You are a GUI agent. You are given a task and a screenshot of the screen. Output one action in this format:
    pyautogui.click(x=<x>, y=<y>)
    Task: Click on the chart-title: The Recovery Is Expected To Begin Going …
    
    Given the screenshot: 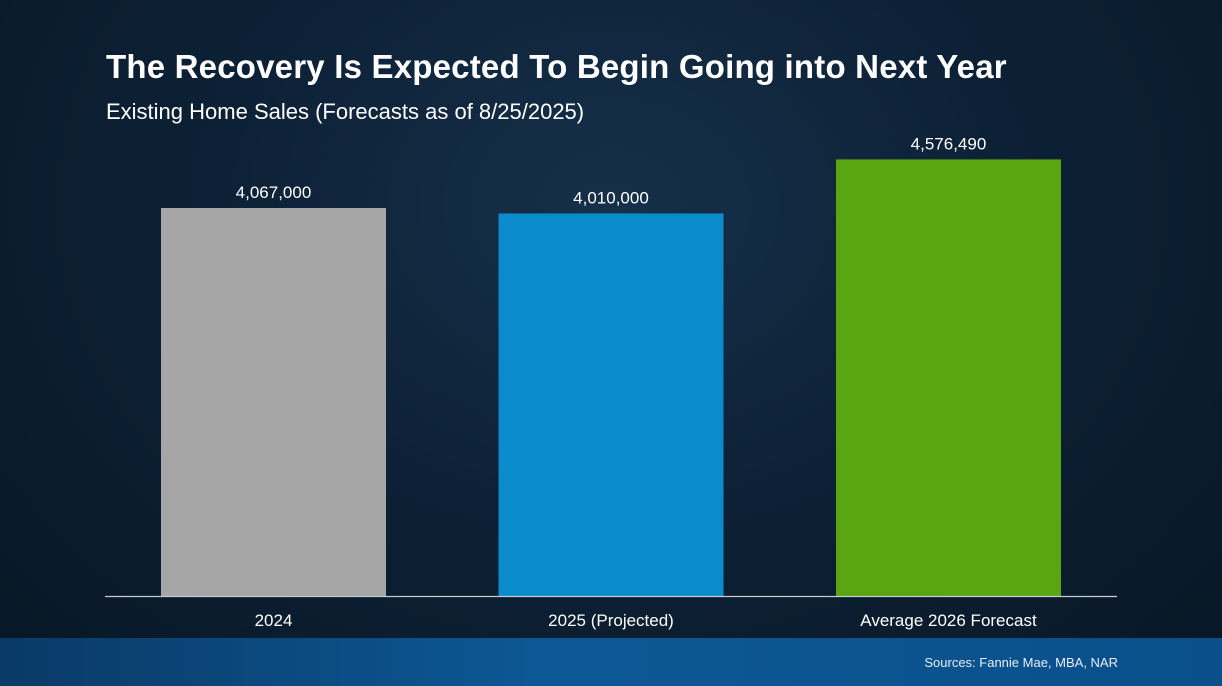 What is the action you would take?
    pyautogui.click(x=556, y=66)
    